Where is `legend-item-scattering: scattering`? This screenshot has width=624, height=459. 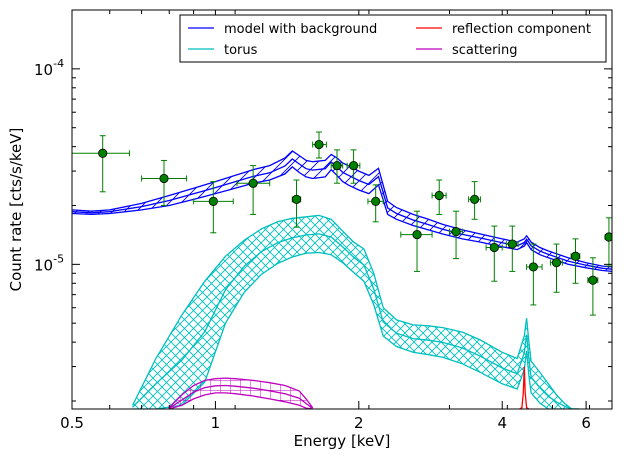 legend-item-scattering: scattering is located at coordinates (467, 50).